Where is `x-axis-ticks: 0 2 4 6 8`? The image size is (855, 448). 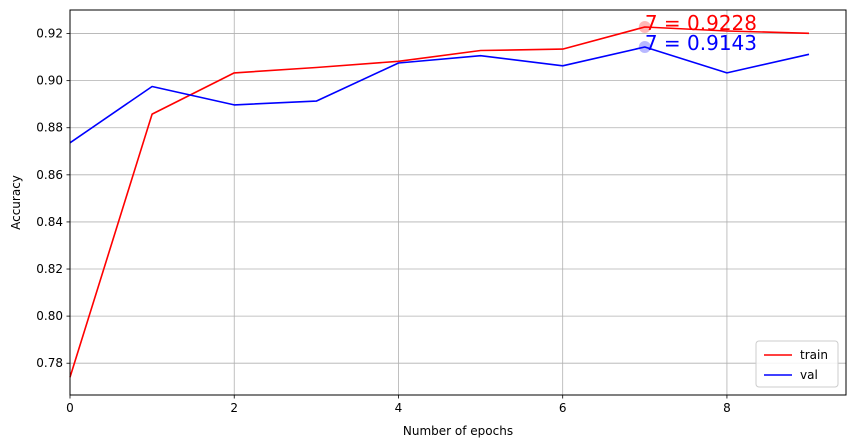 x-axis-ticks: 0 2 4 6 8 is located at coordinates (398, 405).